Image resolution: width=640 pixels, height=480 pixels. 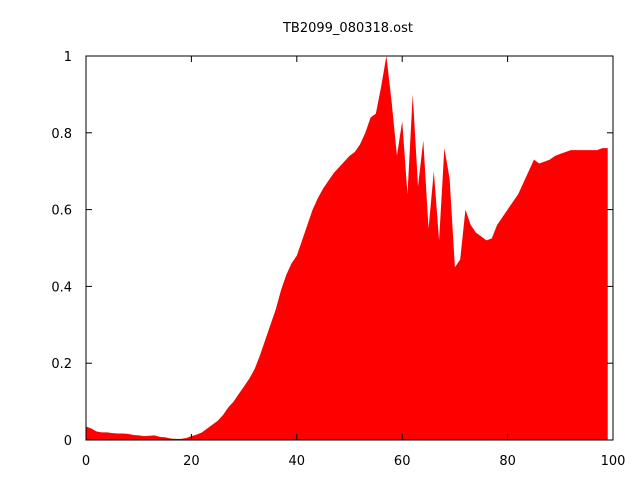 I want to click on x-tick-label: 40, so click(x=297, y=461).